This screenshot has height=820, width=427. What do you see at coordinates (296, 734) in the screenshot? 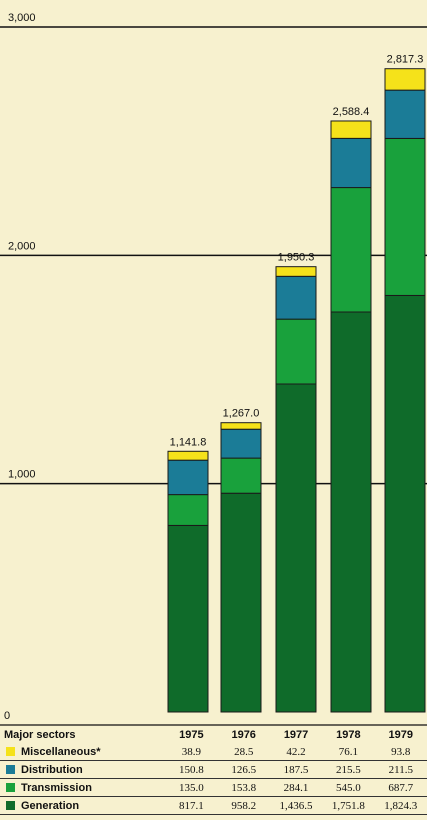
I see `table-header-year: 1977` at bounding box center [296, 734].